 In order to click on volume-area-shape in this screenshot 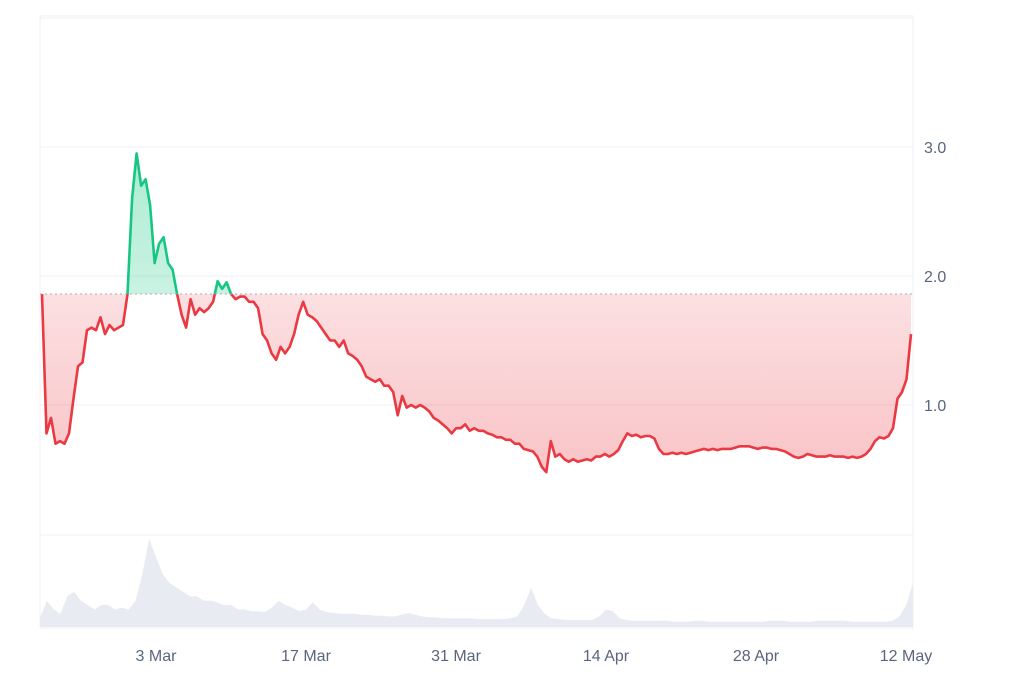, I will do `click(476, 583)`.